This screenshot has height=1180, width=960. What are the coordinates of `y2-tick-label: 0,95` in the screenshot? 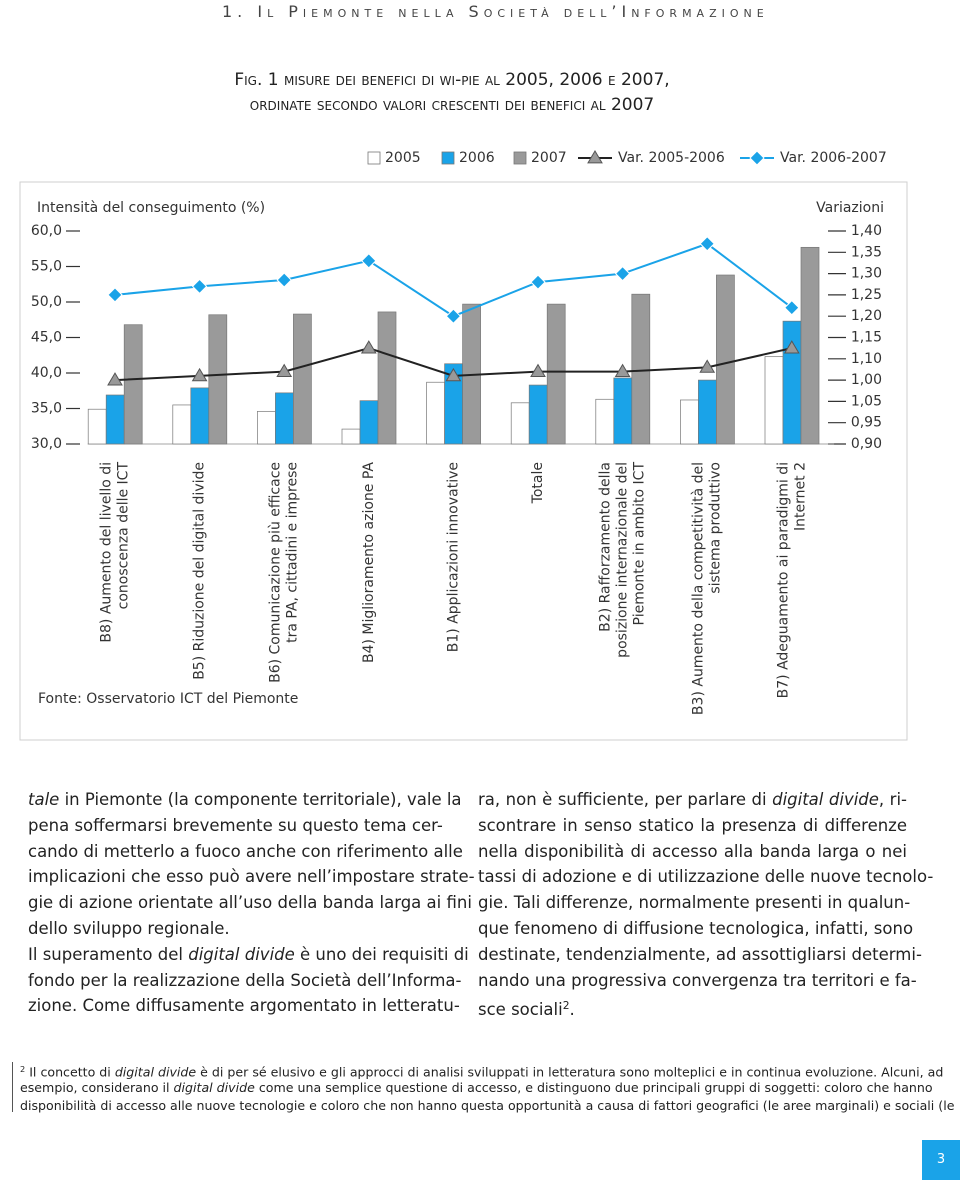 It's located at (866, 423).